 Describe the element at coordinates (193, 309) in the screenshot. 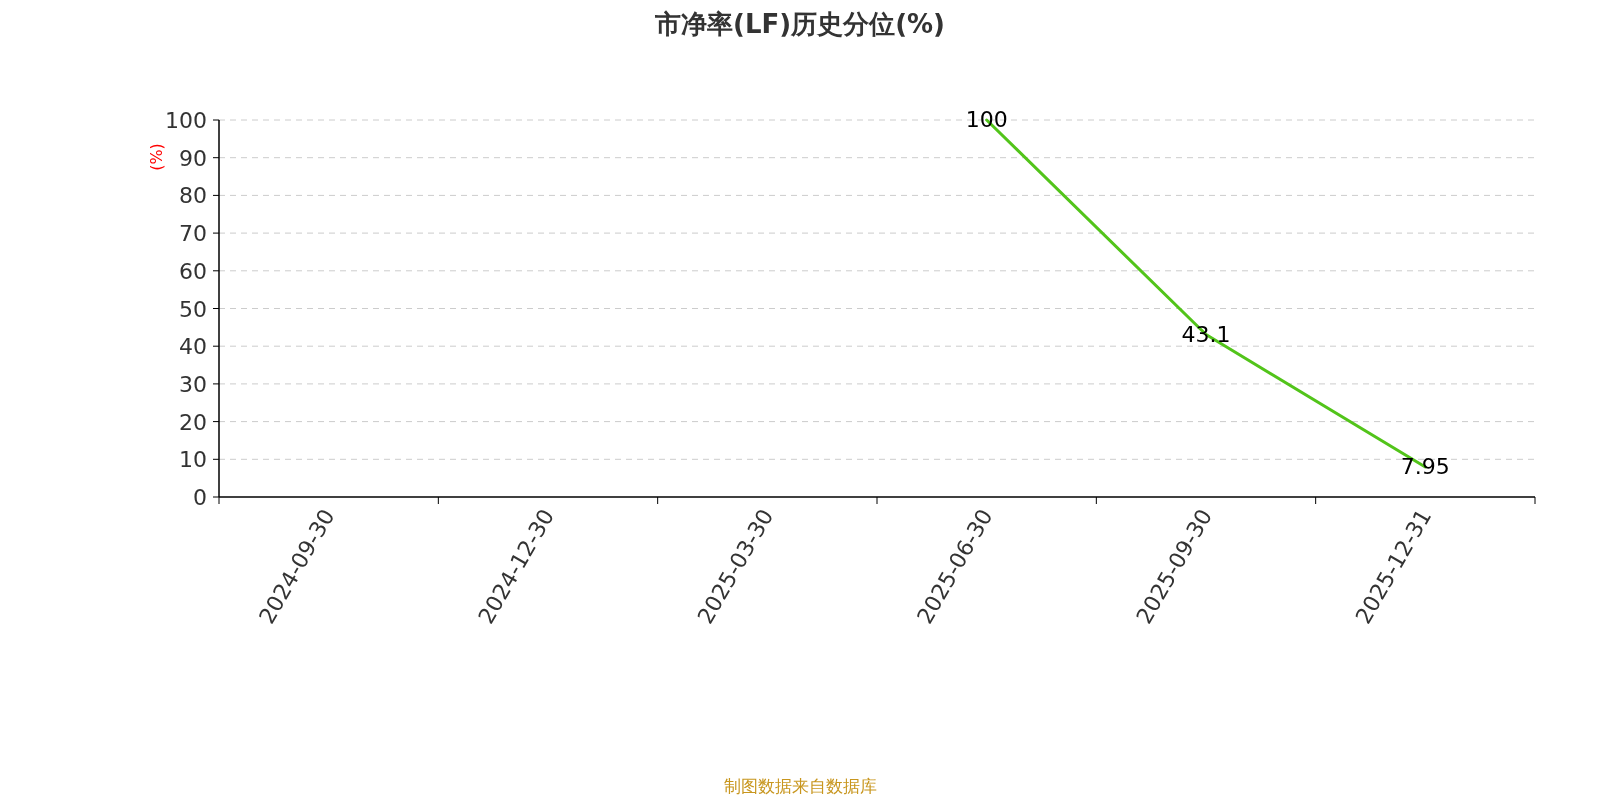

I see `y-tick-label: 50` at that location.